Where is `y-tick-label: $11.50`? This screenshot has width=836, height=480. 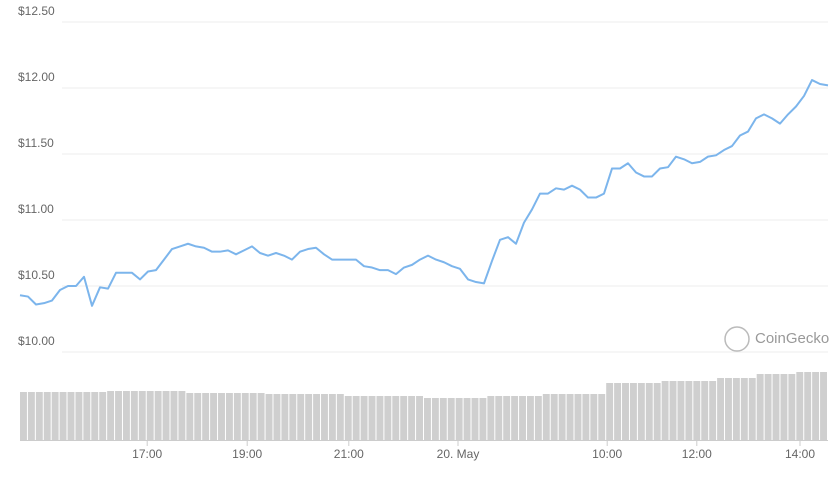 y-tick-label: $11.50 is located at coordinates (36, 143).